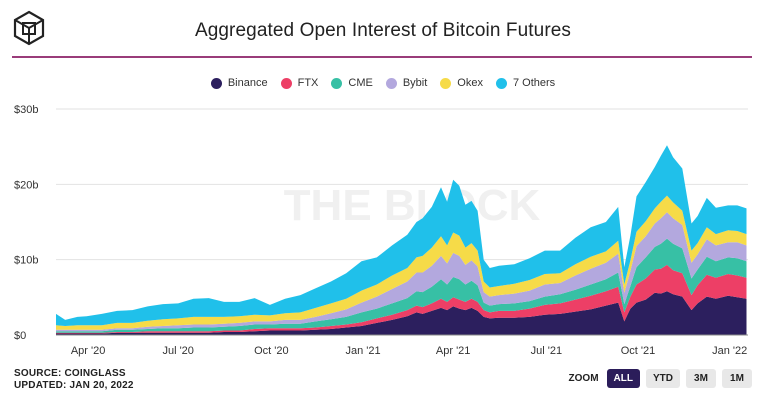 This screenshot has height=400, width=766. What do you see at coordinates (177, 351) in the screenshot?
I see `x-tick-label: Jul '20` at bounding box center [177, 351].